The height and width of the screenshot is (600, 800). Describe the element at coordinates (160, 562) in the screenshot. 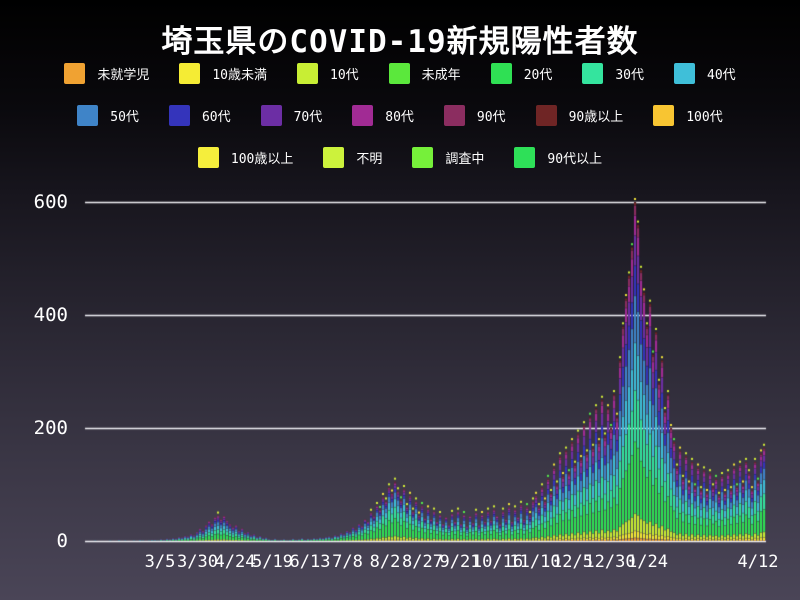

I see `x-axis-label: 3/5` at that location.